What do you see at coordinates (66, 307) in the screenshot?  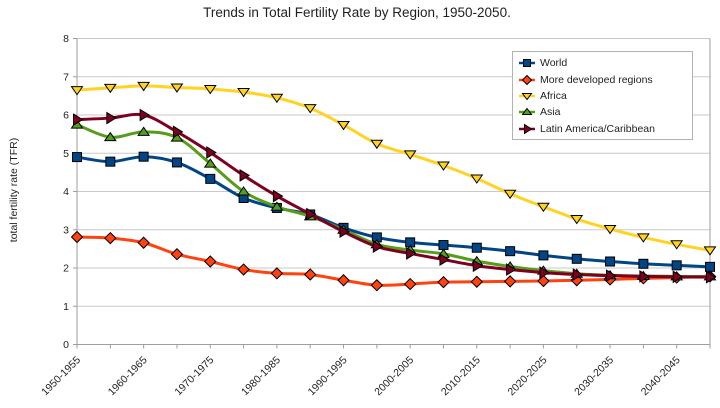 I see `y-tick-label: 1` at bounding box center [66, 307].